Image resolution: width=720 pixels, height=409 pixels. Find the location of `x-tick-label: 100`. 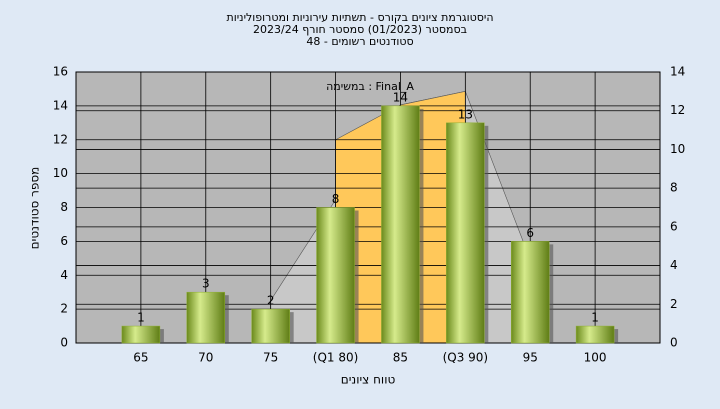

x-tick-label: 100 is located at coordinates (595, 358).